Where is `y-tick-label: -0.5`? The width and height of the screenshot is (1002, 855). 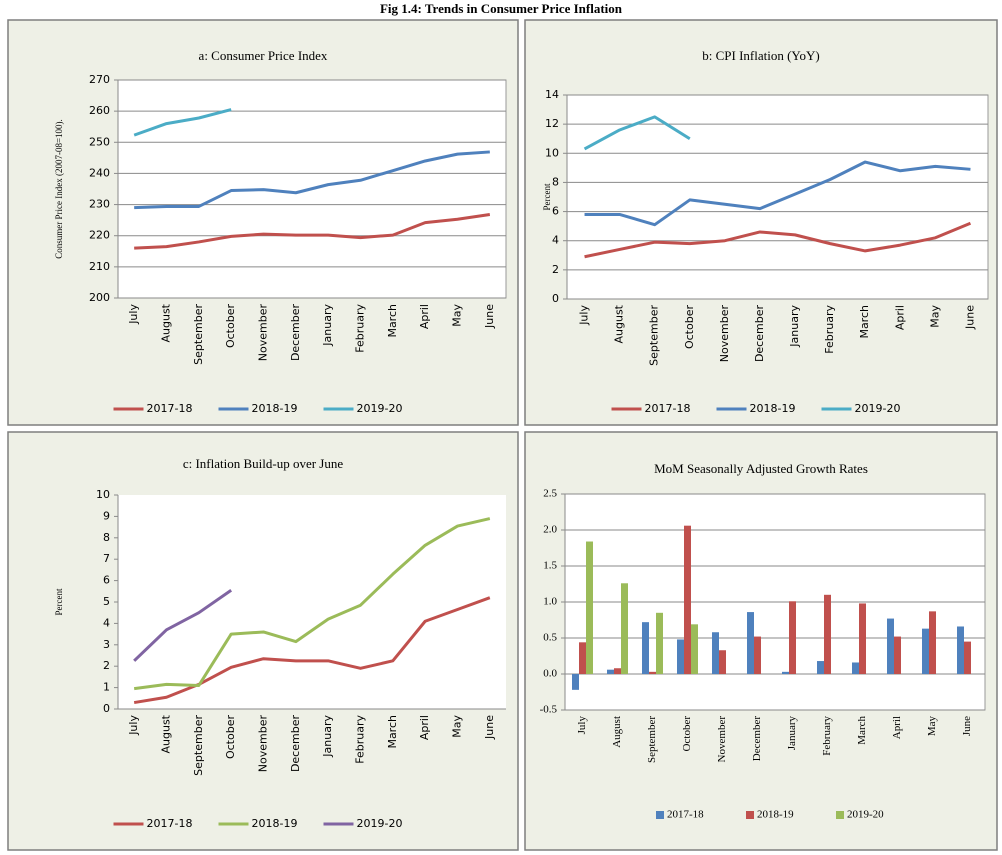
y-tick-label: -0.5 is located at coordinates (549, 710).